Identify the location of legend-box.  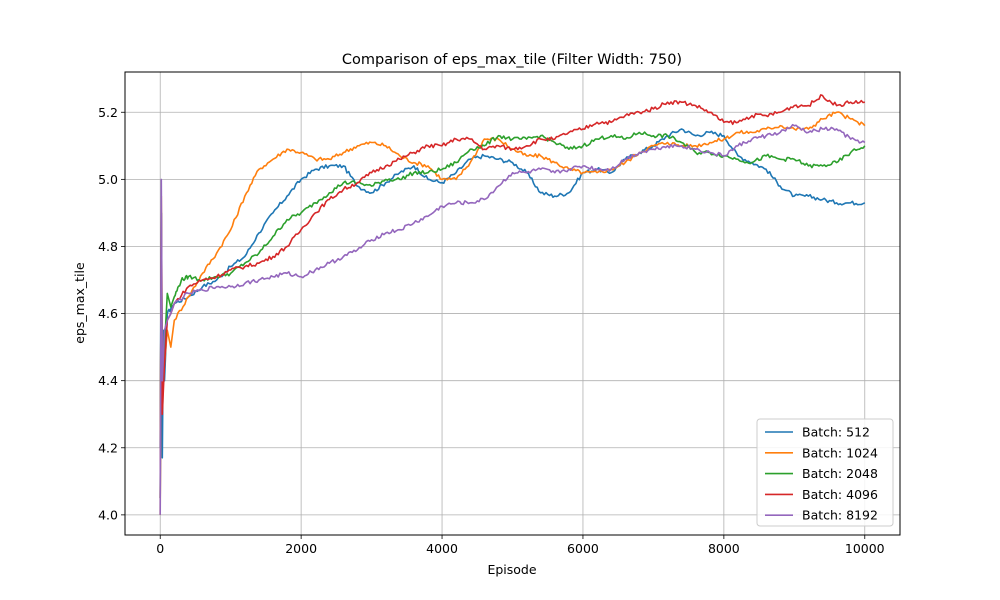
(825, 472).